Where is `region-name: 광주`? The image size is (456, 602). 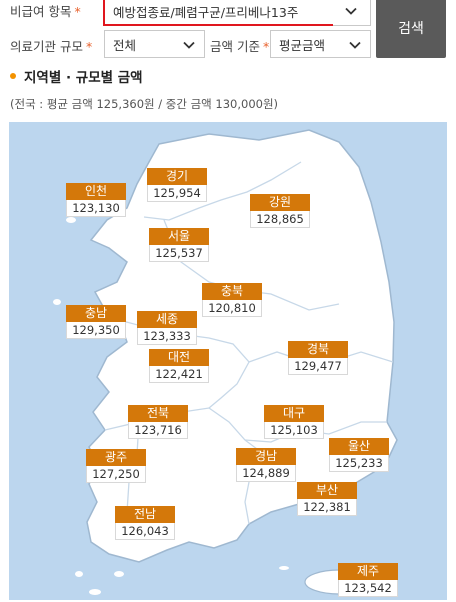 region-name: 광주 is located at coordinates (116, 457).